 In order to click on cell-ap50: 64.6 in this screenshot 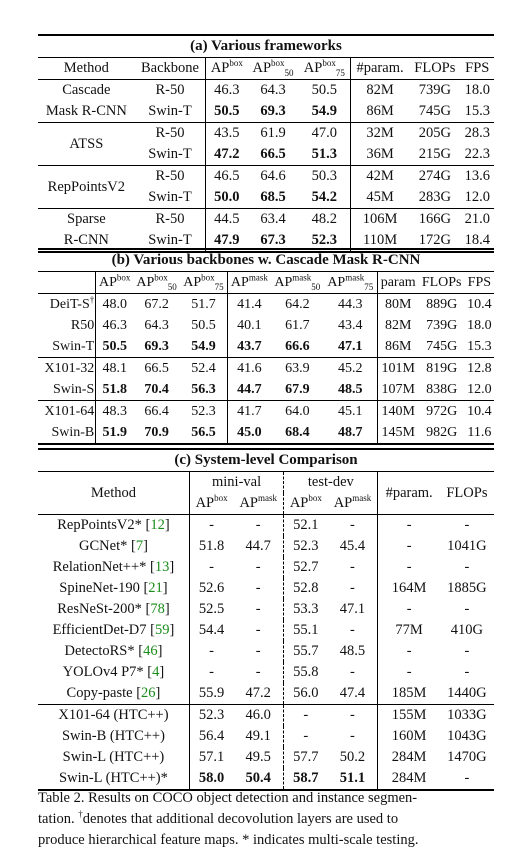, I will do `click(273, 176)`.